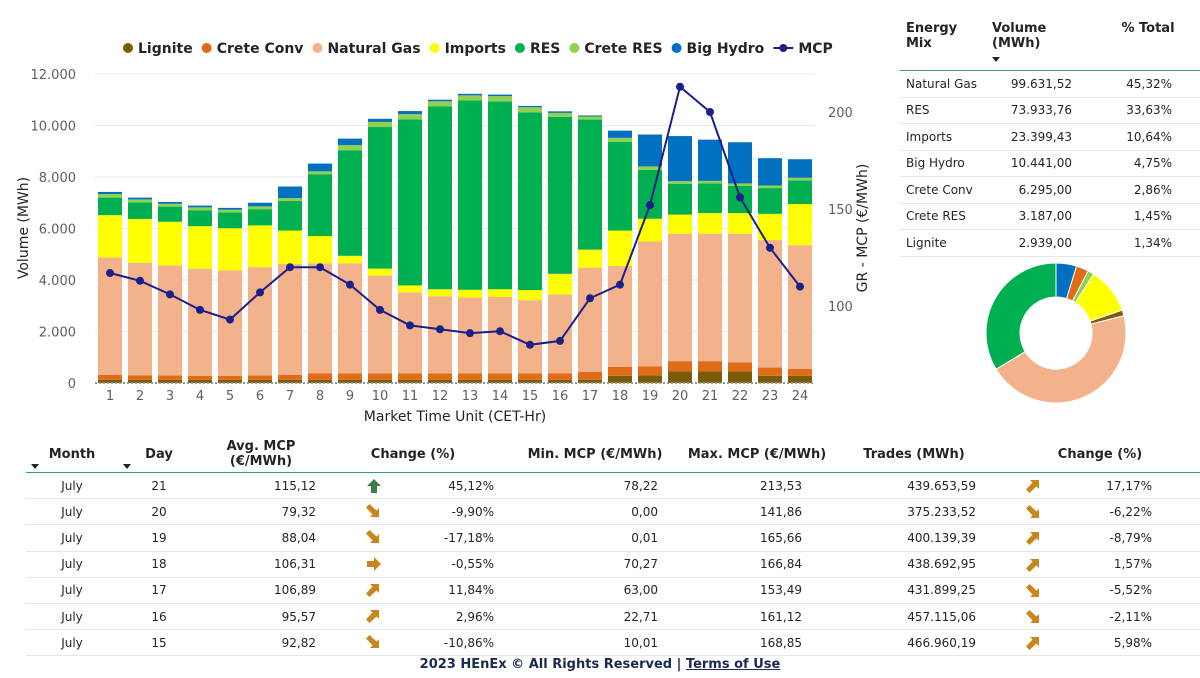  I want to click on col-max-mcp: Max. MCP (€/MWh), so click(757, 454).